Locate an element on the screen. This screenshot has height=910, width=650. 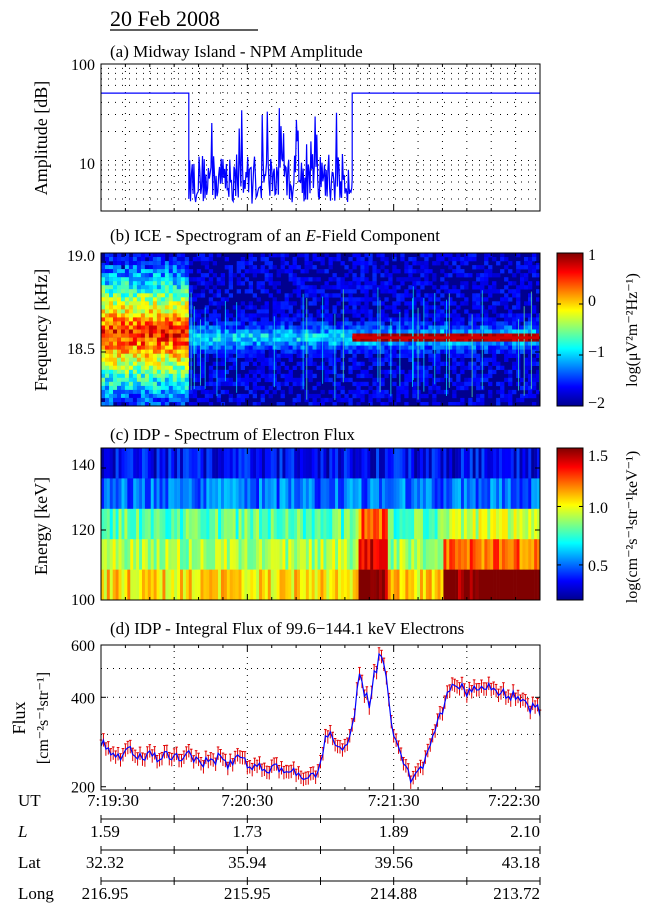
date-title: 20 Feb 2008 is located at coordinates (165, 18).